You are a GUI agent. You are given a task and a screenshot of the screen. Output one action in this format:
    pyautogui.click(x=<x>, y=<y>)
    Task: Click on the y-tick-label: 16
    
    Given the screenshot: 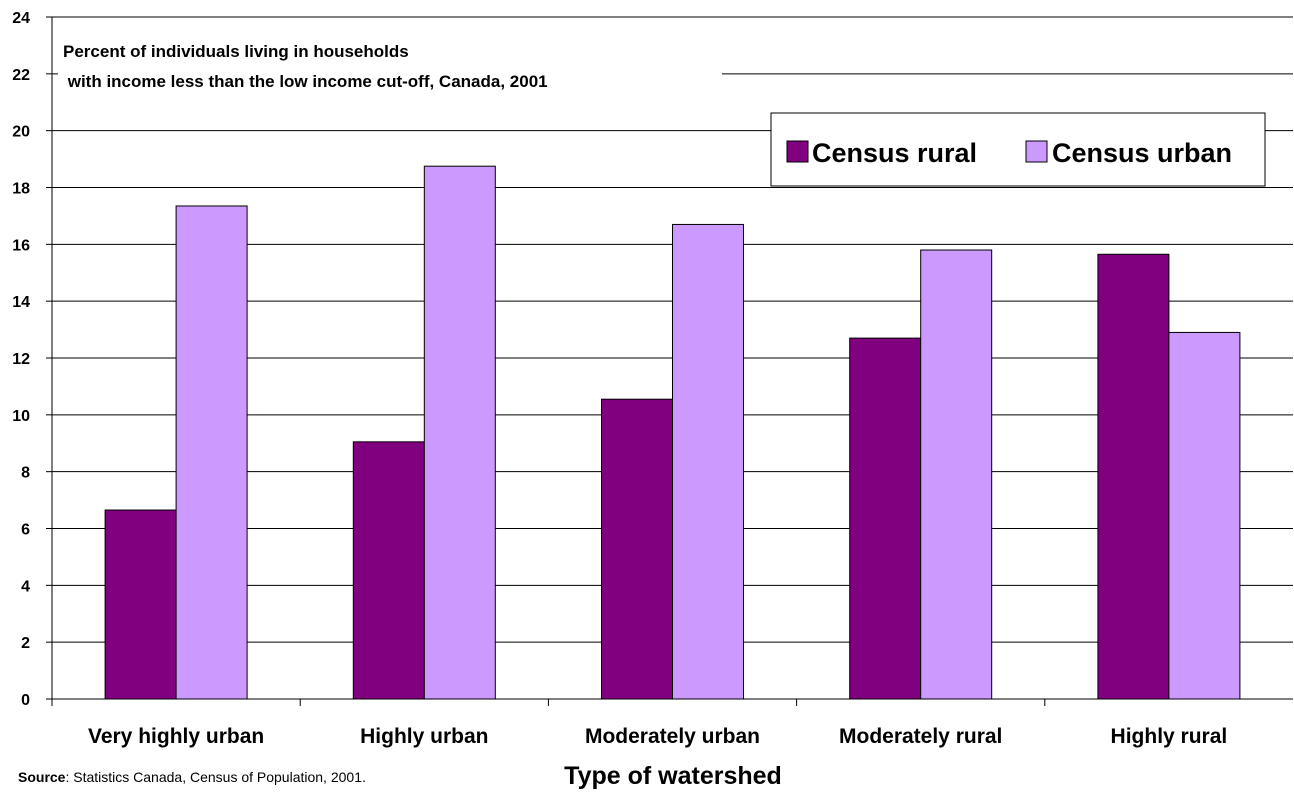 What is the action you would take?
    pyautogui.click(x=21, y=245)
    